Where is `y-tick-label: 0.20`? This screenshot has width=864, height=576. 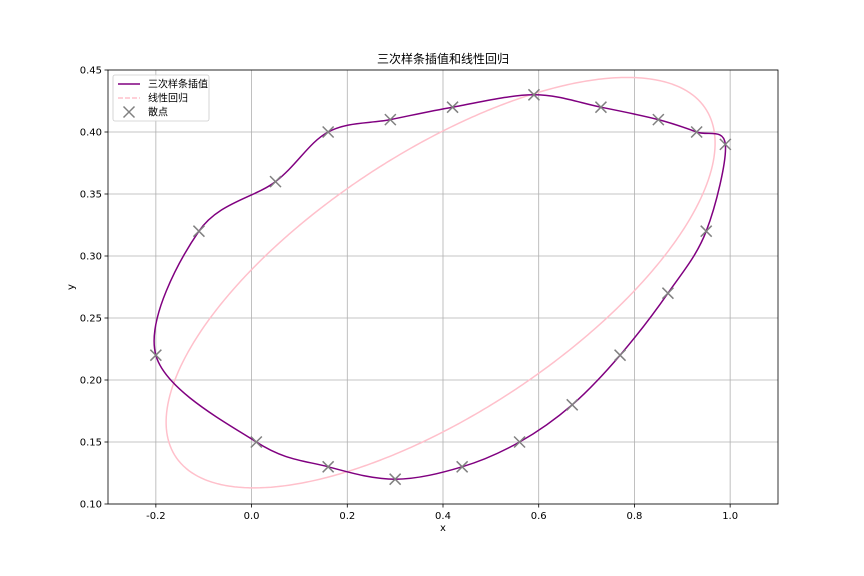 y-tick-label: 0.20 is located at coordinates (91, 381).